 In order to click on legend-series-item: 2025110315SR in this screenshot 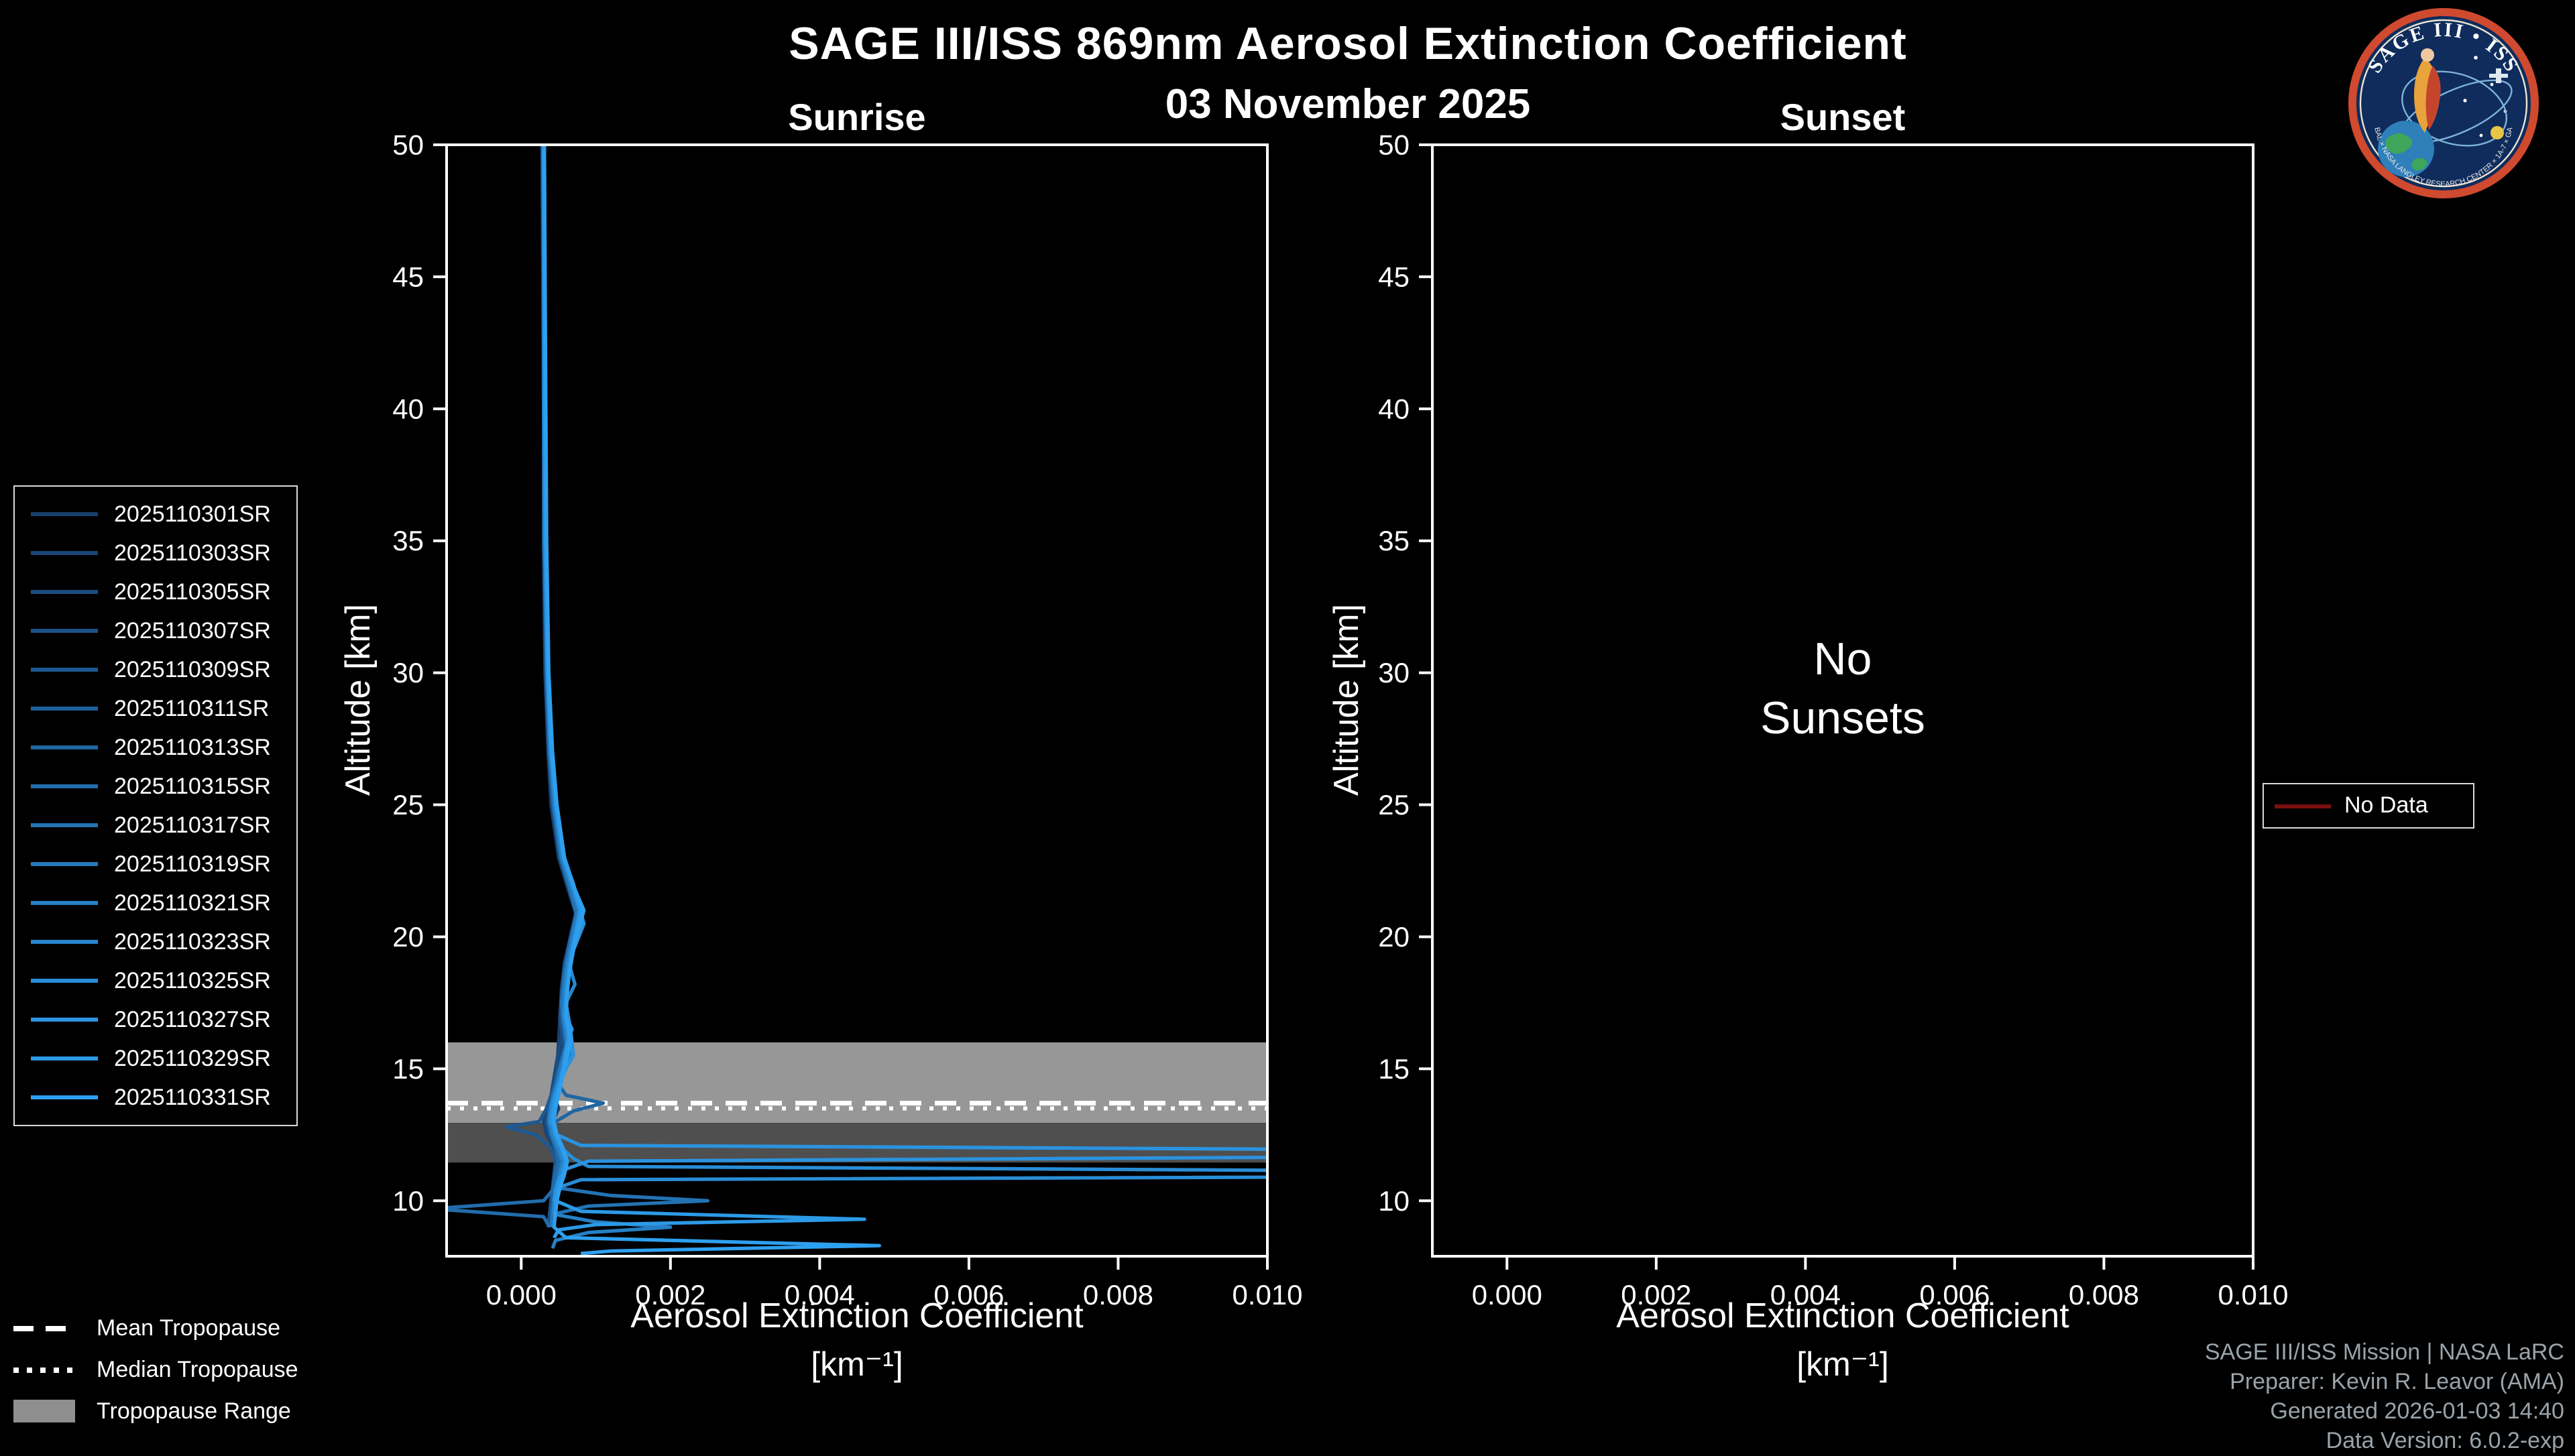, I will do `click(155, 786)`.